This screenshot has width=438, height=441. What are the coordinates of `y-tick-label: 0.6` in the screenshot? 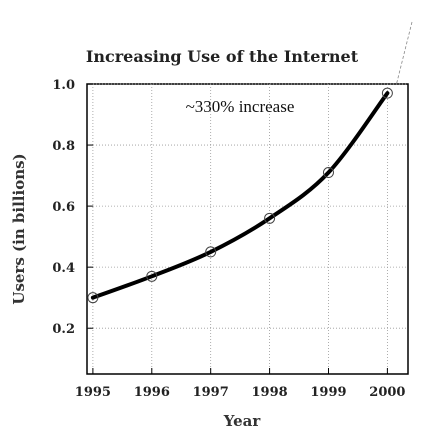 It's located at (63, 207).